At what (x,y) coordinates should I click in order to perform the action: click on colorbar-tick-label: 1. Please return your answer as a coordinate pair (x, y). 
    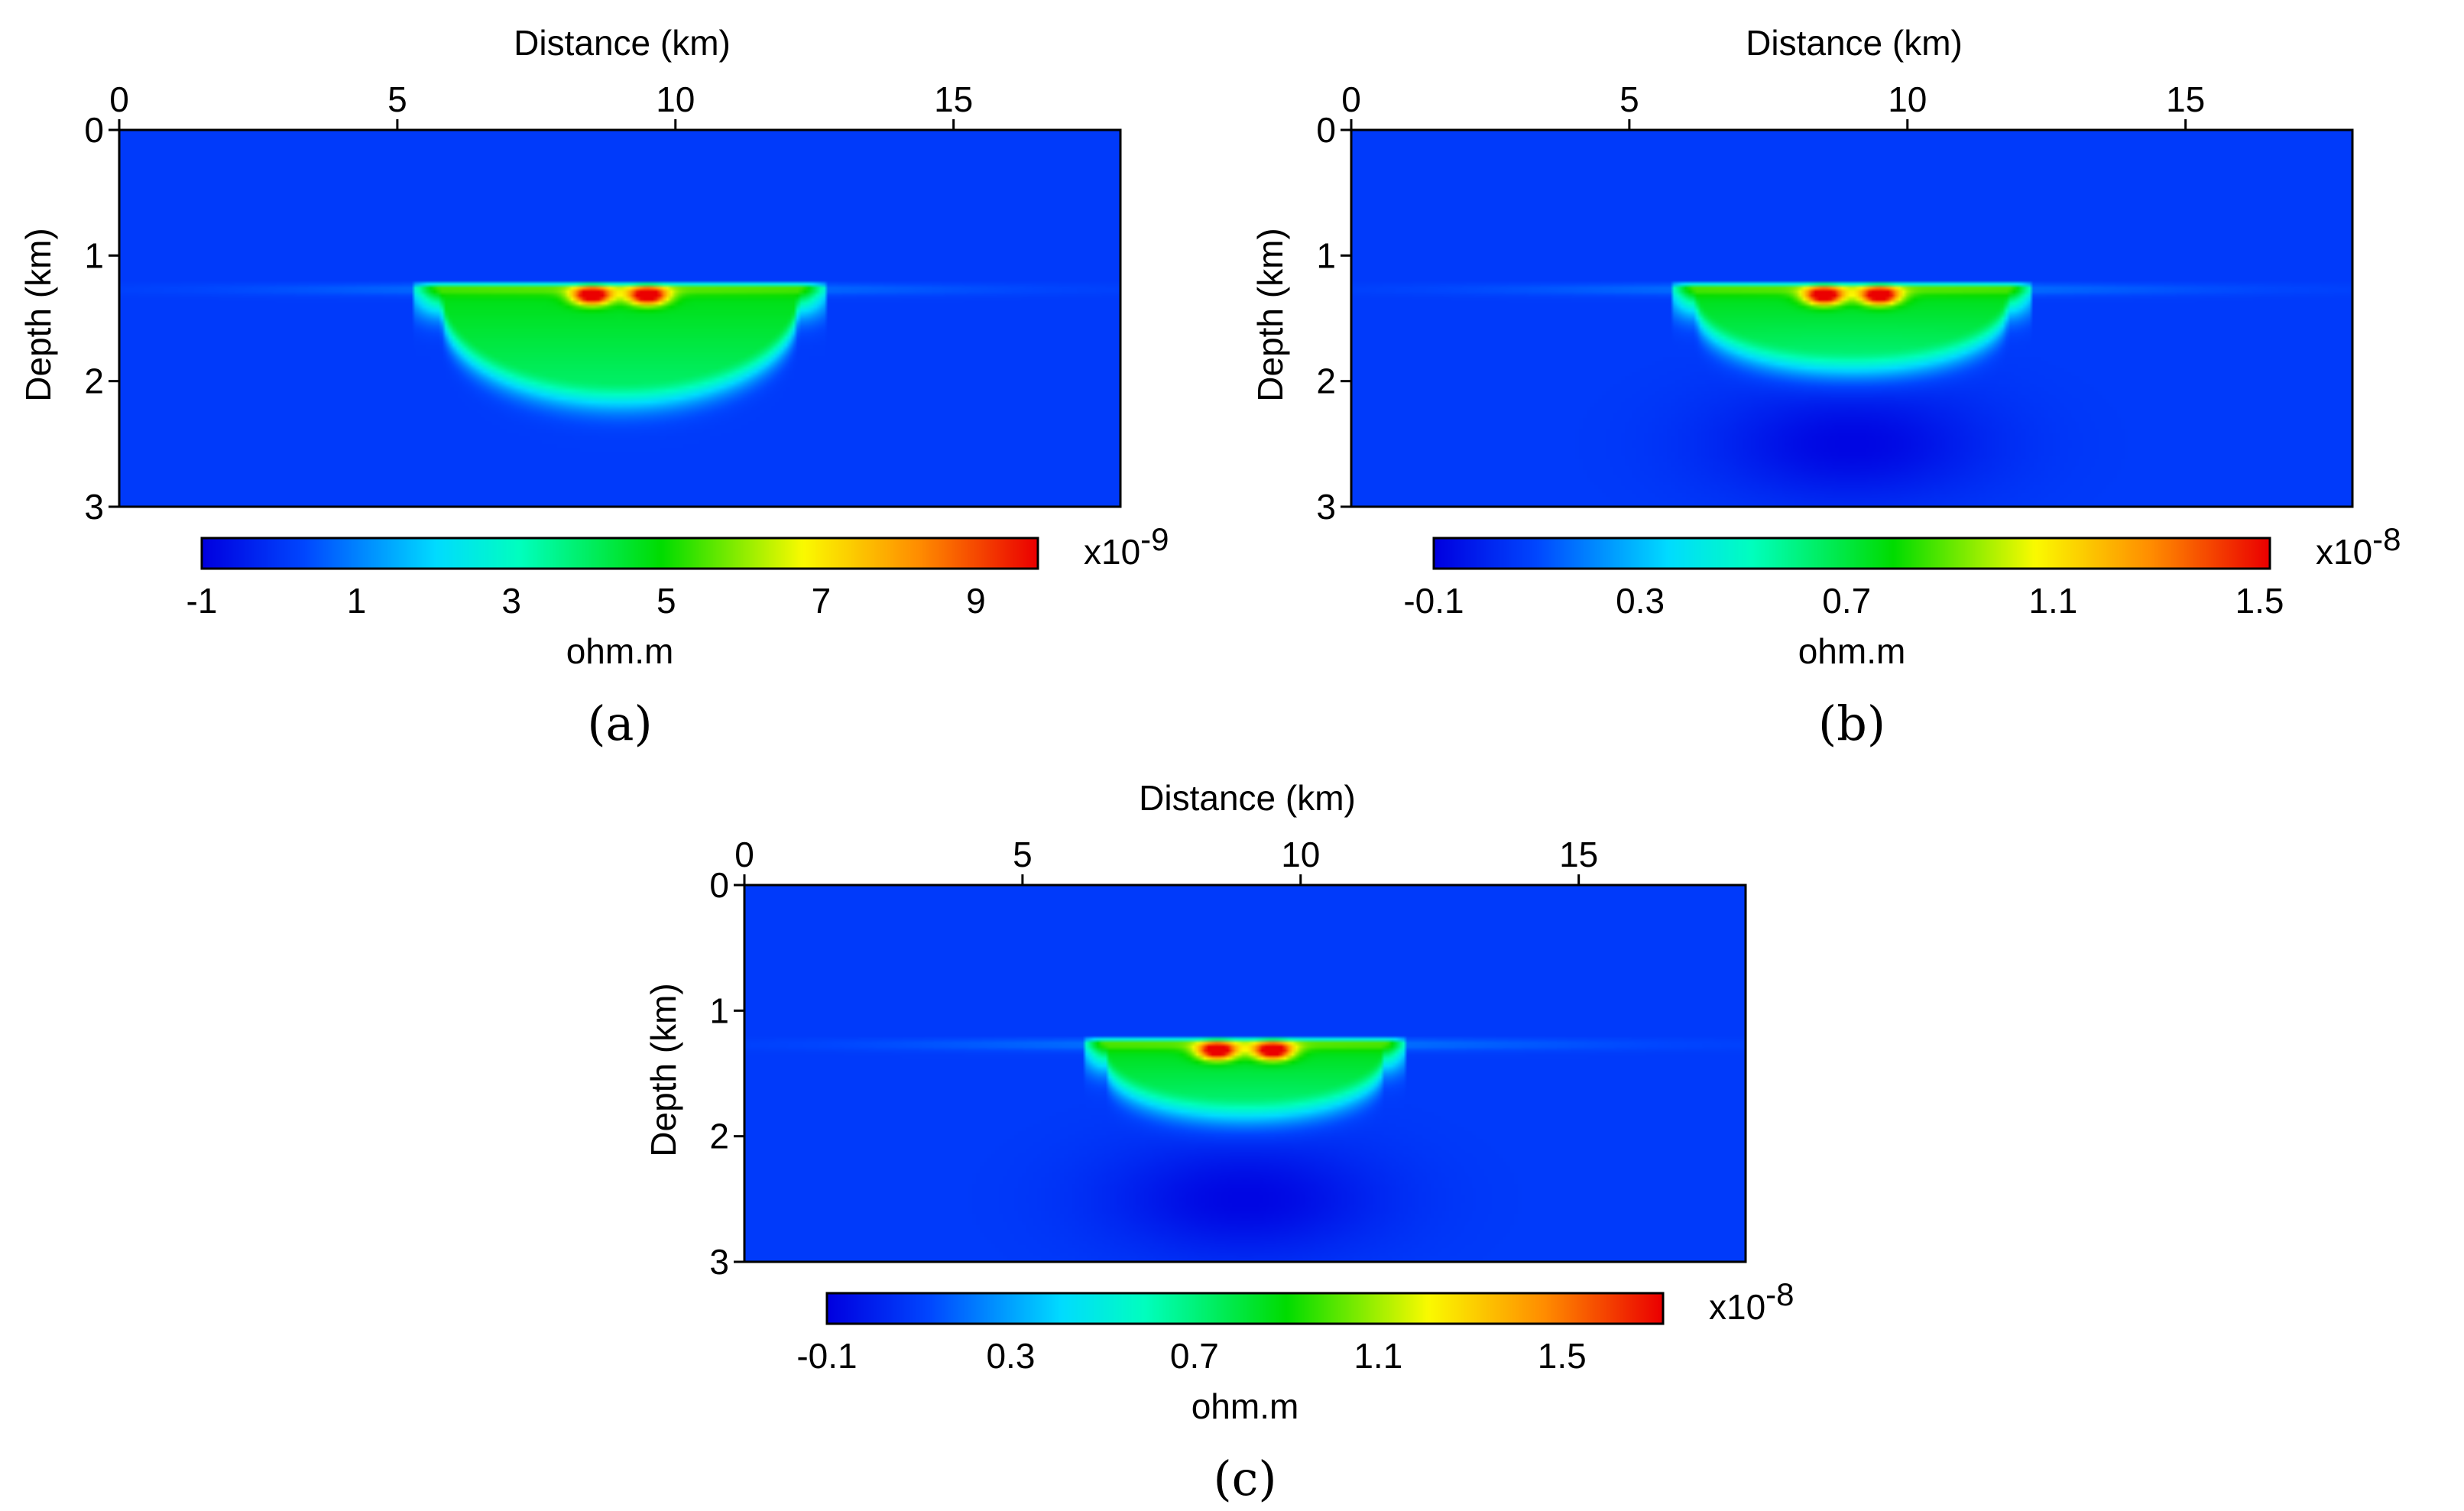
    Looking at the image, I should click on (357, 601).